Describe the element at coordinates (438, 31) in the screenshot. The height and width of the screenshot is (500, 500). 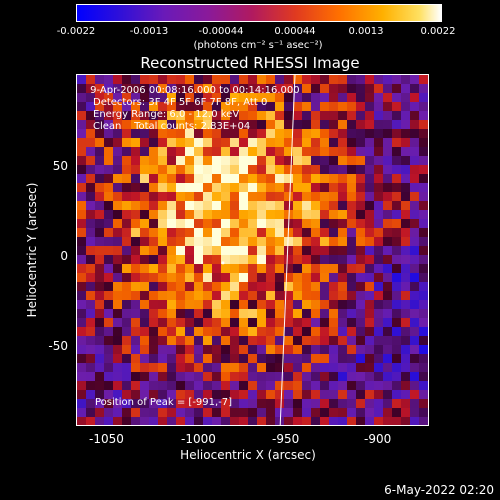
I see `colorbar-tick: 0.0022` at that location.